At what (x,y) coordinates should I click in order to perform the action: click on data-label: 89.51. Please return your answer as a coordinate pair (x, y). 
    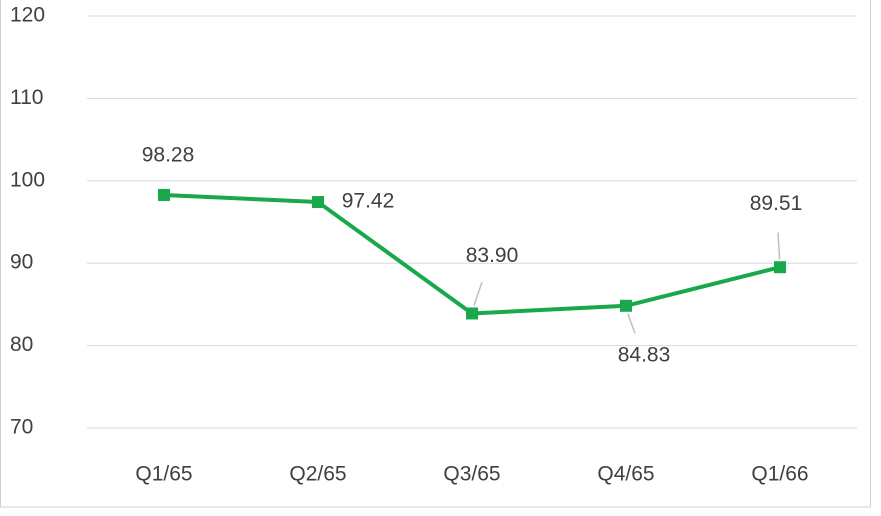
    Looking at the image, I should click on (776, 203).